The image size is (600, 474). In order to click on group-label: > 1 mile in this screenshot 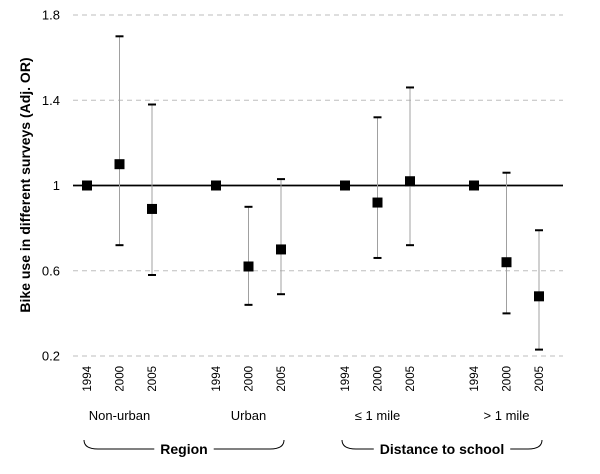, I will do `click(507, 415)`.